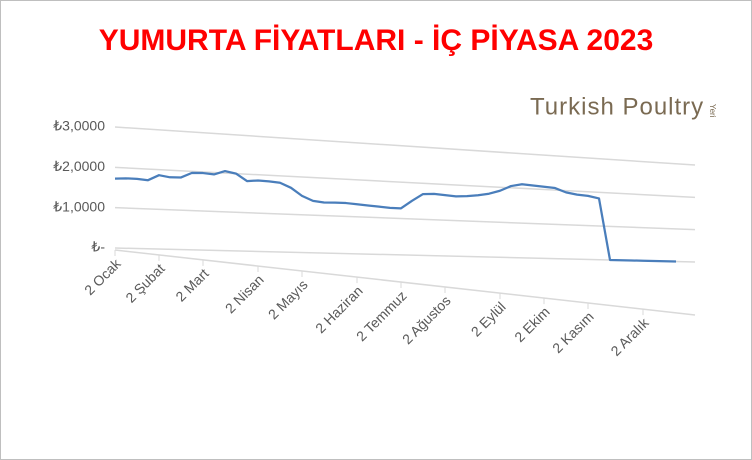  Describe the element at coordinates (79, 166) in the screenshot. I see `y-tick-label: ₺2,0000` at that location.